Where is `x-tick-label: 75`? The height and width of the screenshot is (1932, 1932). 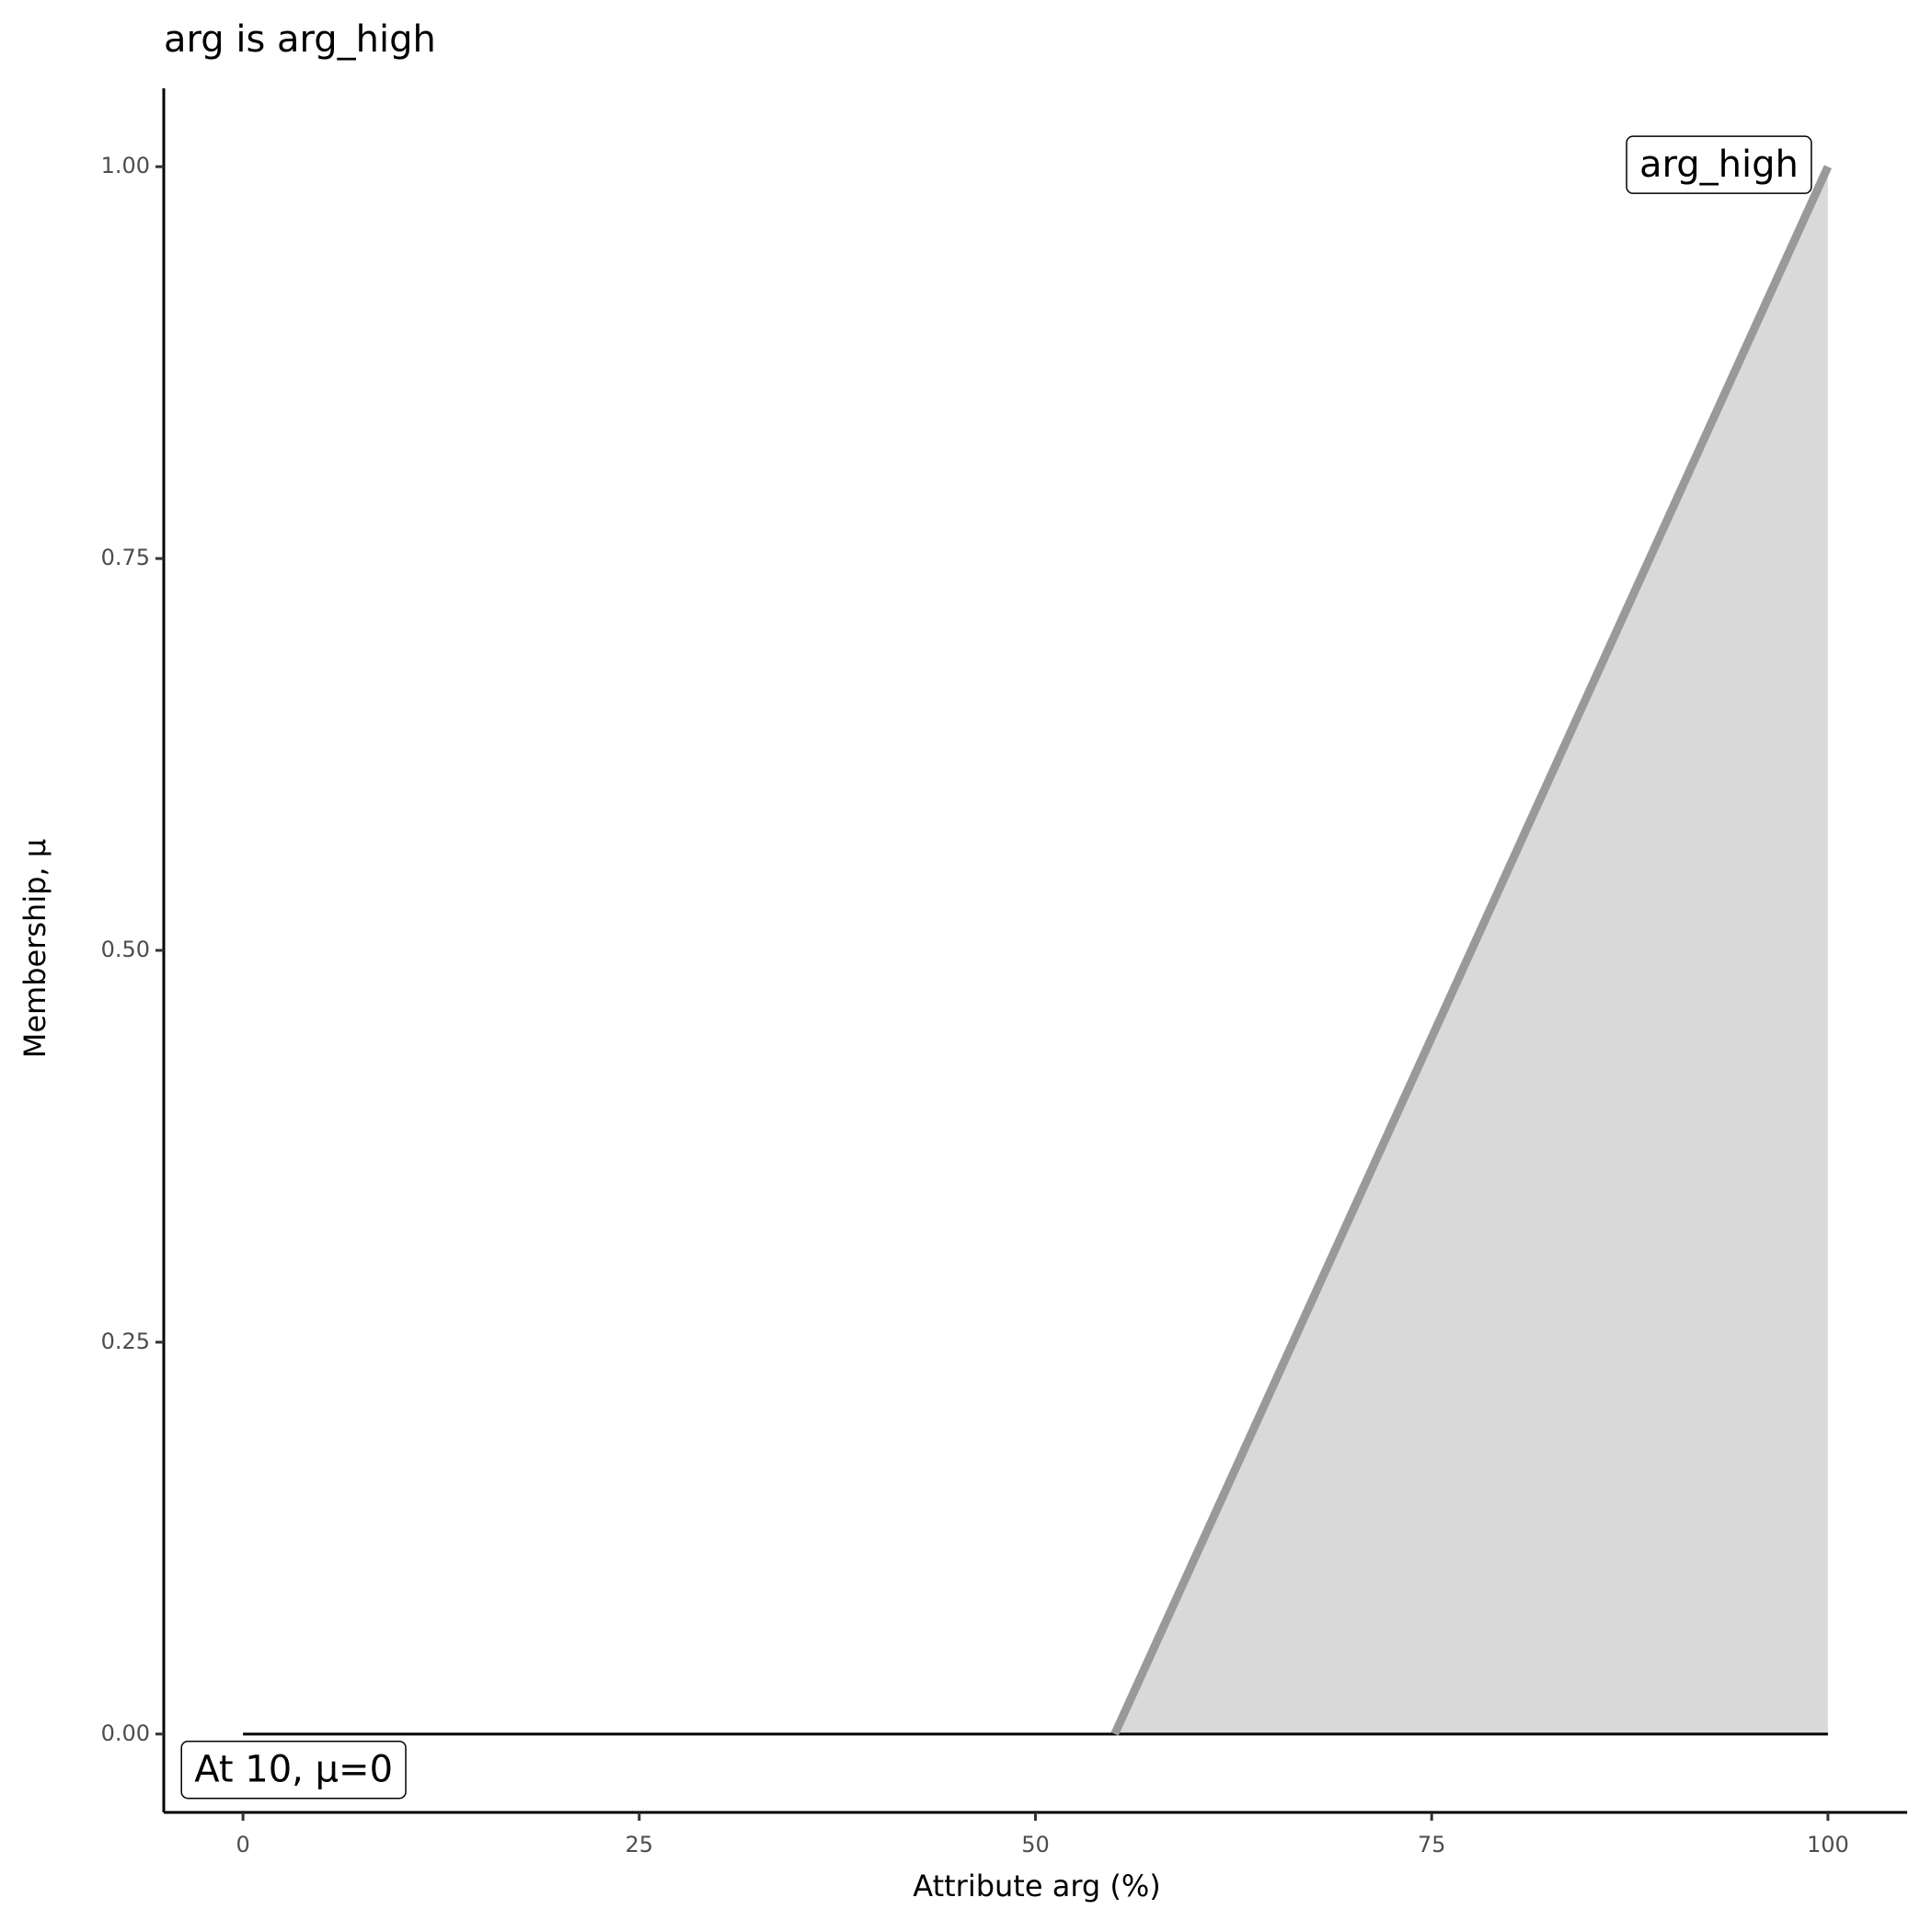
x-tick-label: 75 is located at coordinates (1432, 1844).